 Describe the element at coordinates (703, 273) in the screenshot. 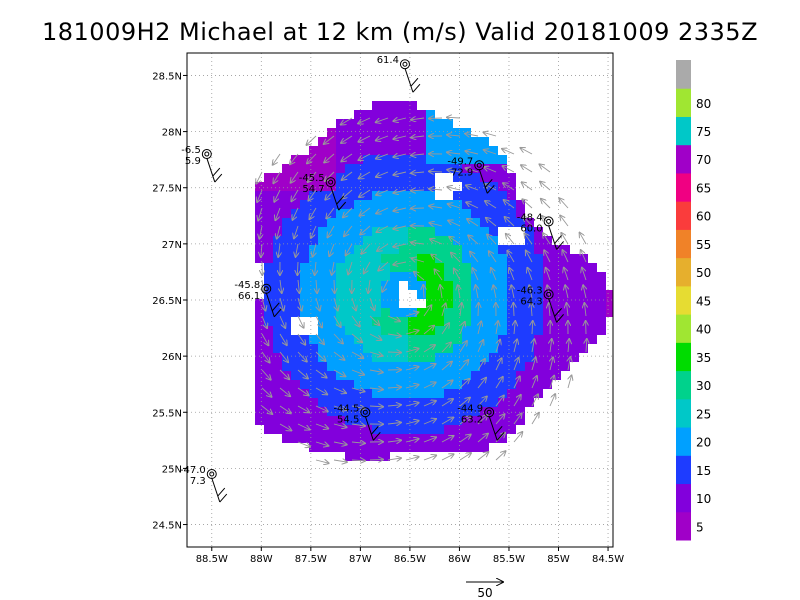

I see `colorbar-label: 50` at that location.